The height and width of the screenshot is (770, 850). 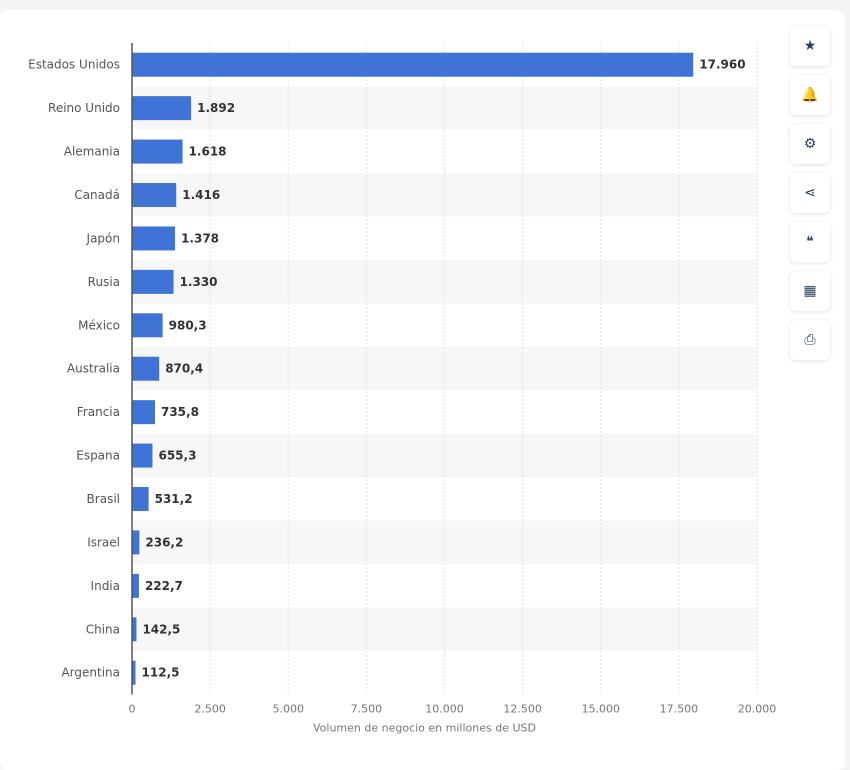 I want to click on value-label: 870,4, so click(x=184, y=369).